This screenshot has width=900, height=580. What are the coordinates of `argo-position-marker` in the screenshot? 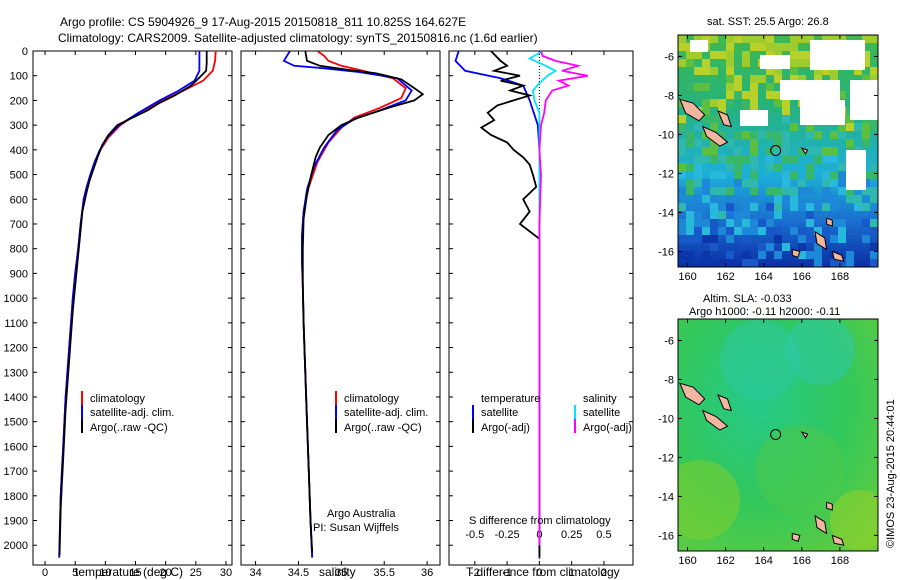 It's located at (776, 151).